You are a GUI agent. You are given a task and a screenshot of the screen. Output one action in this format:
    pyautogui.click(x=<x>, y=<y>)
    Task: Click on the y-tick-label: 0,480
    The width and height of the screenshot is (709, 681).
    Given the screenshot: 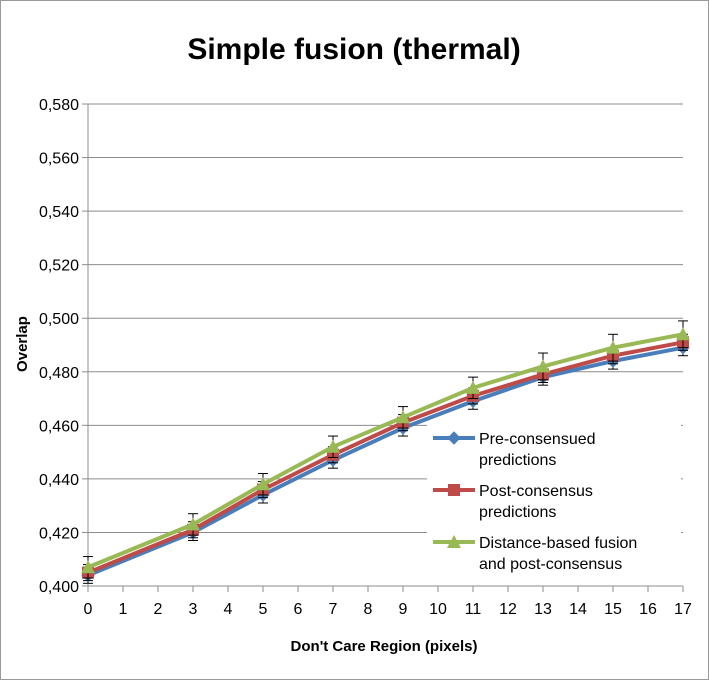 What is the action you would take?
    pyautogui.click(x=59, y=373)
    